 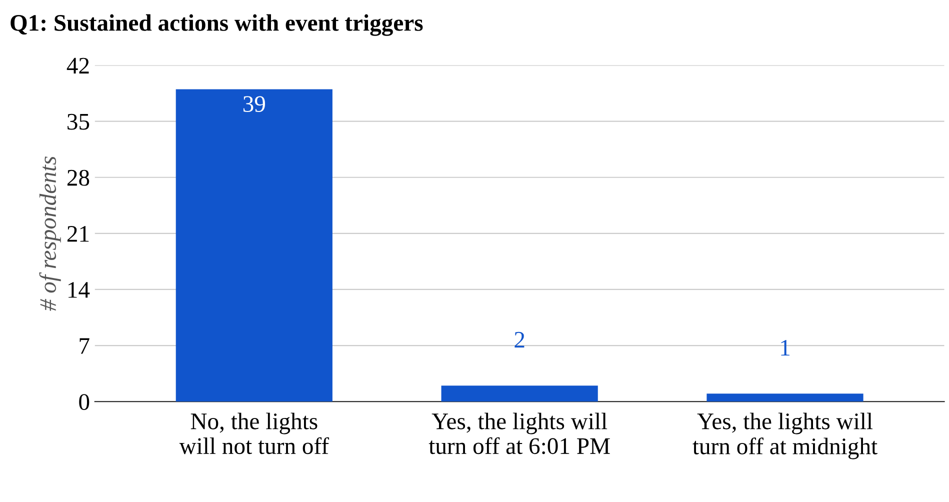 I want to click on y-tick-label: 28, so click(x=78, y=178).